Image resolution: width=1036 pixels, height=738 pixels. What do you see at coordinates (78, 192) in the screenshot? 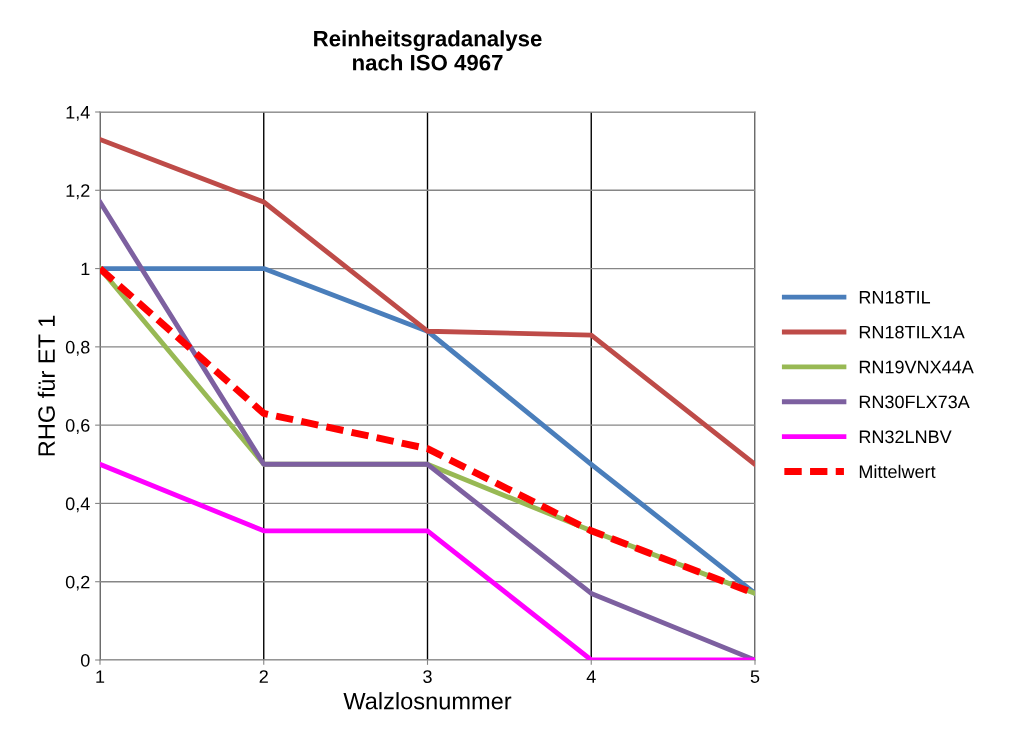
I see `y-tick-label: 1,2` at bounding box center [78, 192].